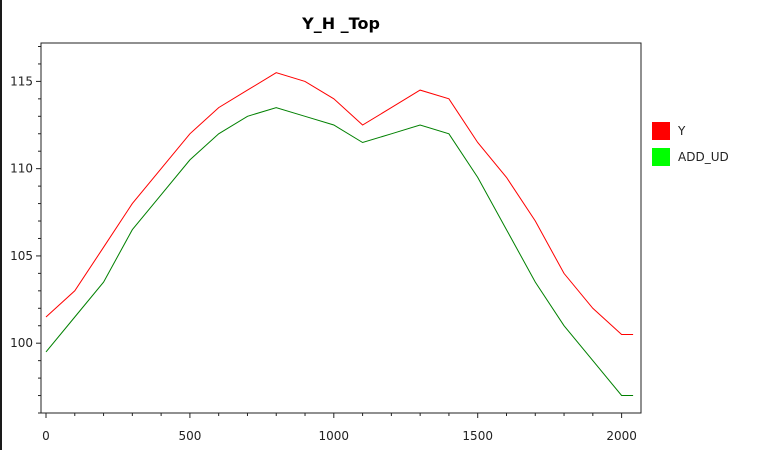 The height and width of the screenshot is (454, 758). Describe the element at coordinates (21, 81) in the screenshot. I see `y-tick-label: 115` at that location.